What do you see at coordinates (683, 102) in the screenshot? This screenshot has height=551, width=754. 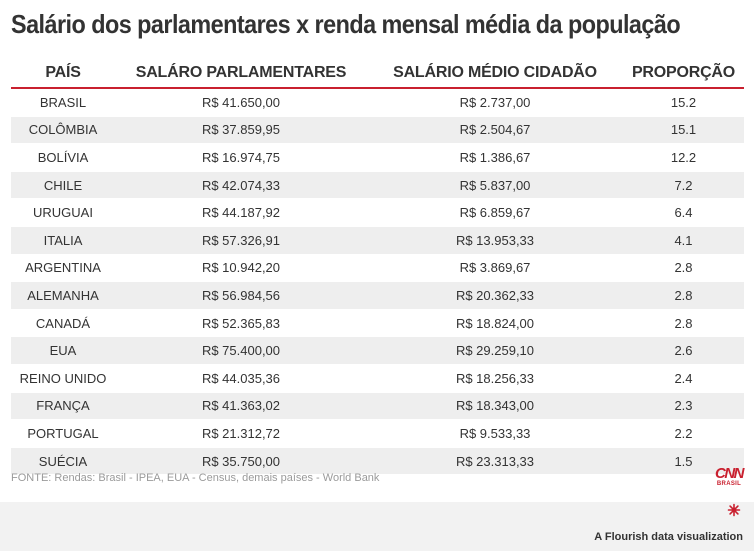 I see `cell-ratio: 15.2` at bounding box center [683, 102].